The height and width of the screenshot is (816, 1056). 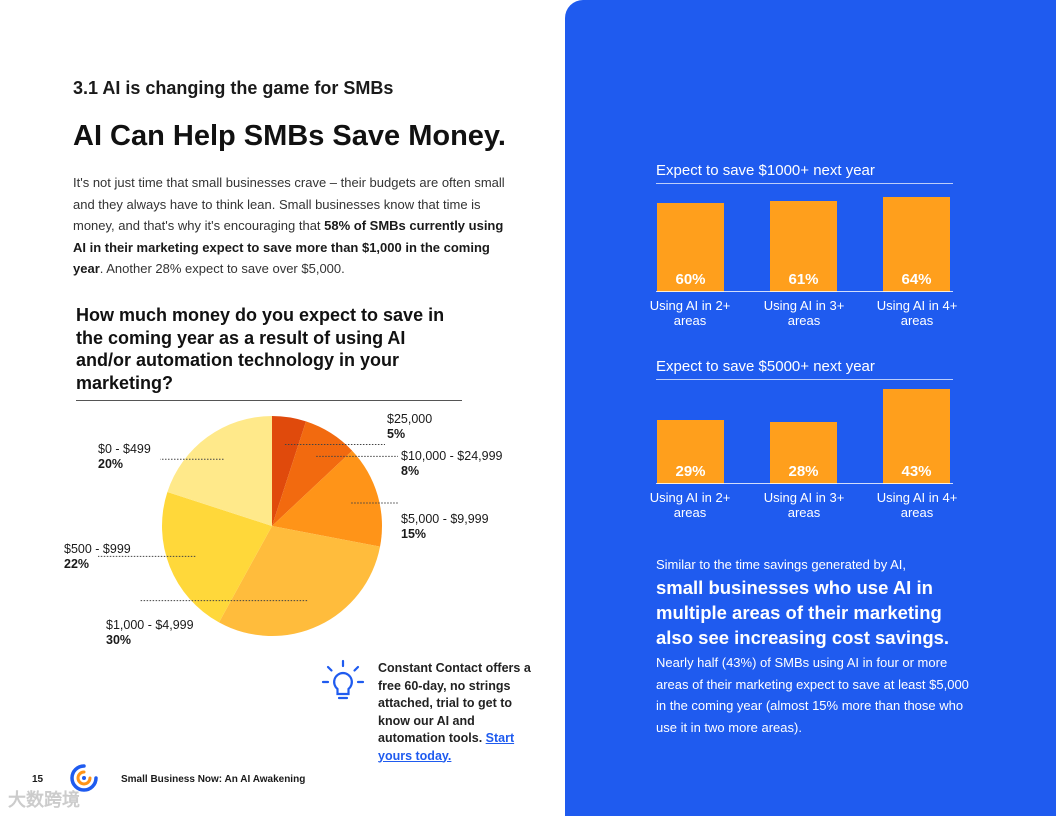 What do you see at coordinates (111, 464) in the screenshot?
I see `pie-label-pct: 20%` at bounding box center [111, 464].